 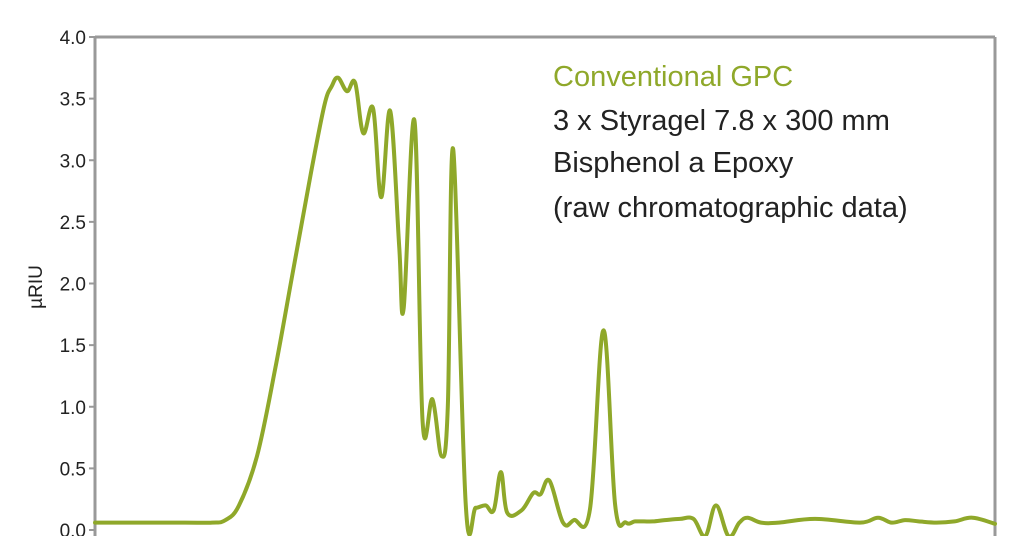 I want to click on annotation-line-3: Bisphenol a Epoxy, so click(x=673, y=163).